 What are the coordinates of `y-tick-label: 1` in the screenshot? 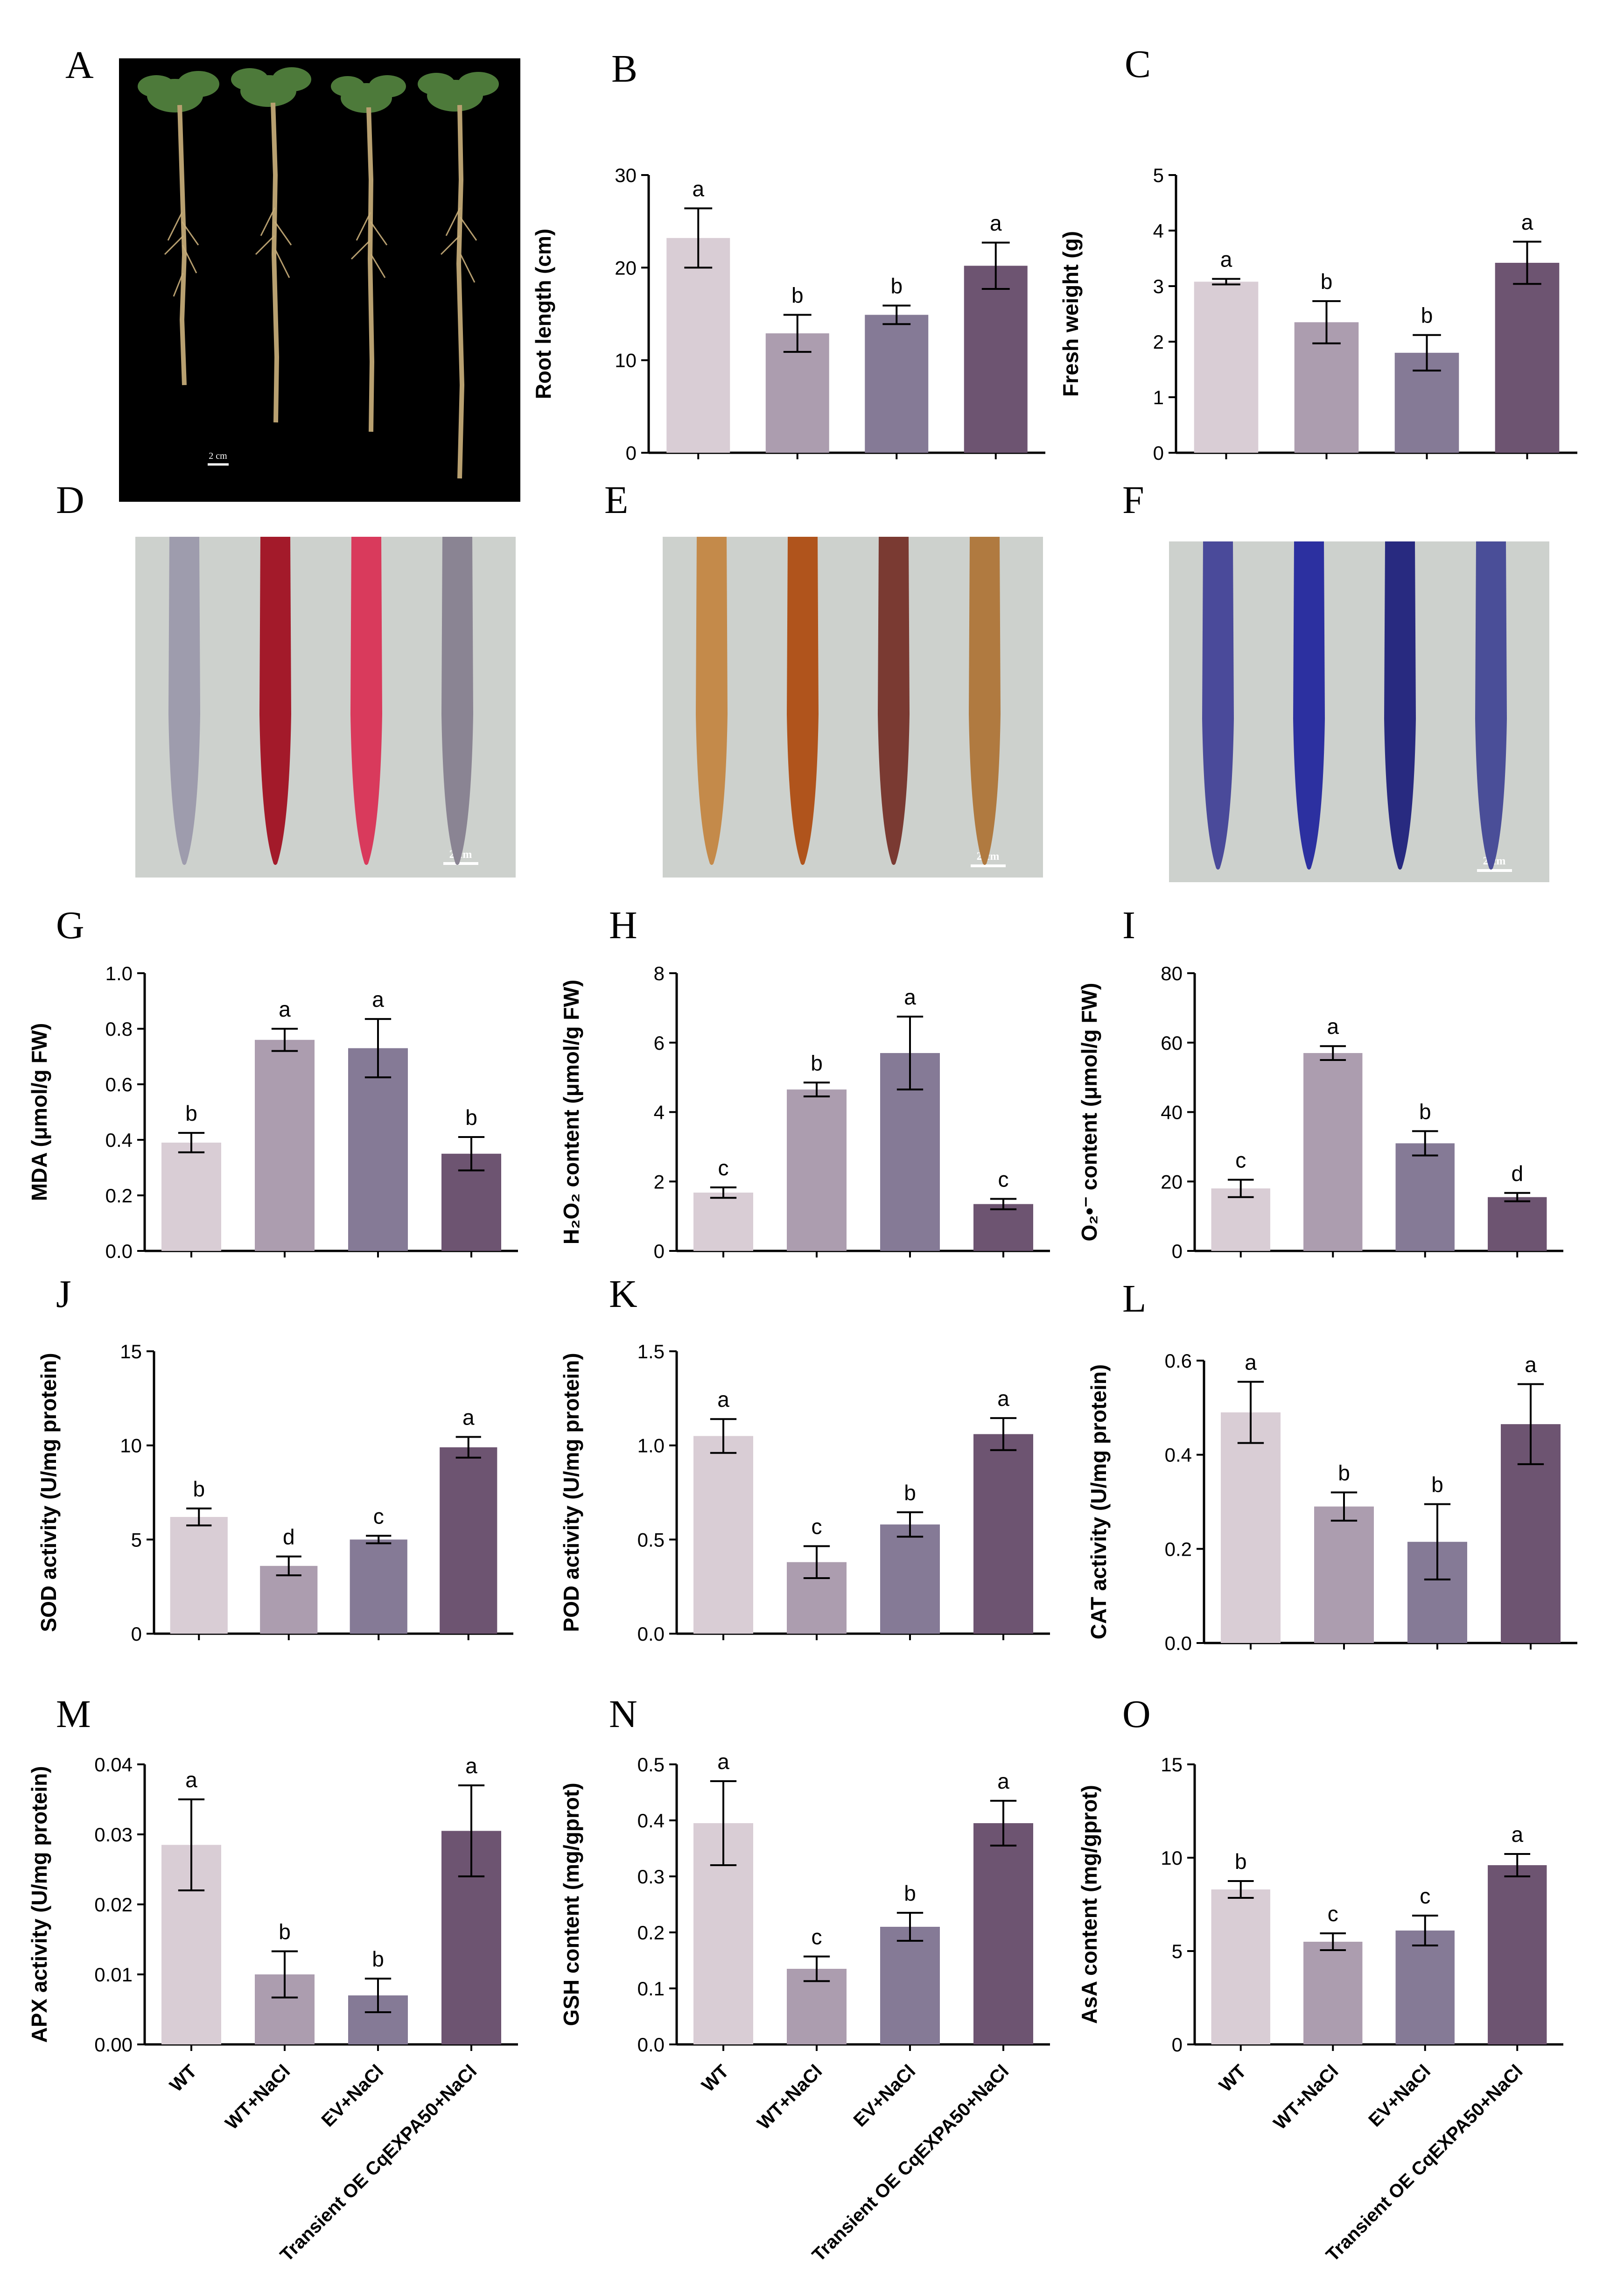 It's located at (1158, 397).